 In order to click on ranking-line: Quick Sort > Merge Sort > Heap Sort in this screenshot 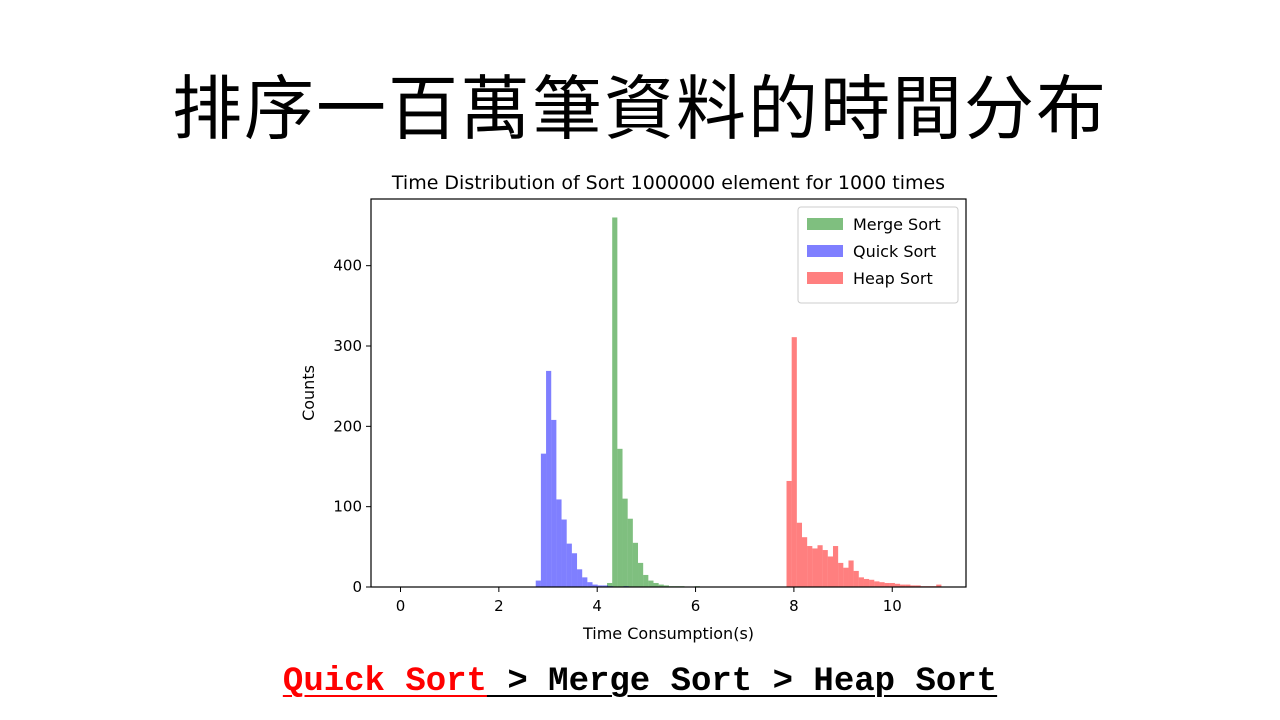, I will do `click(640, 682)`.